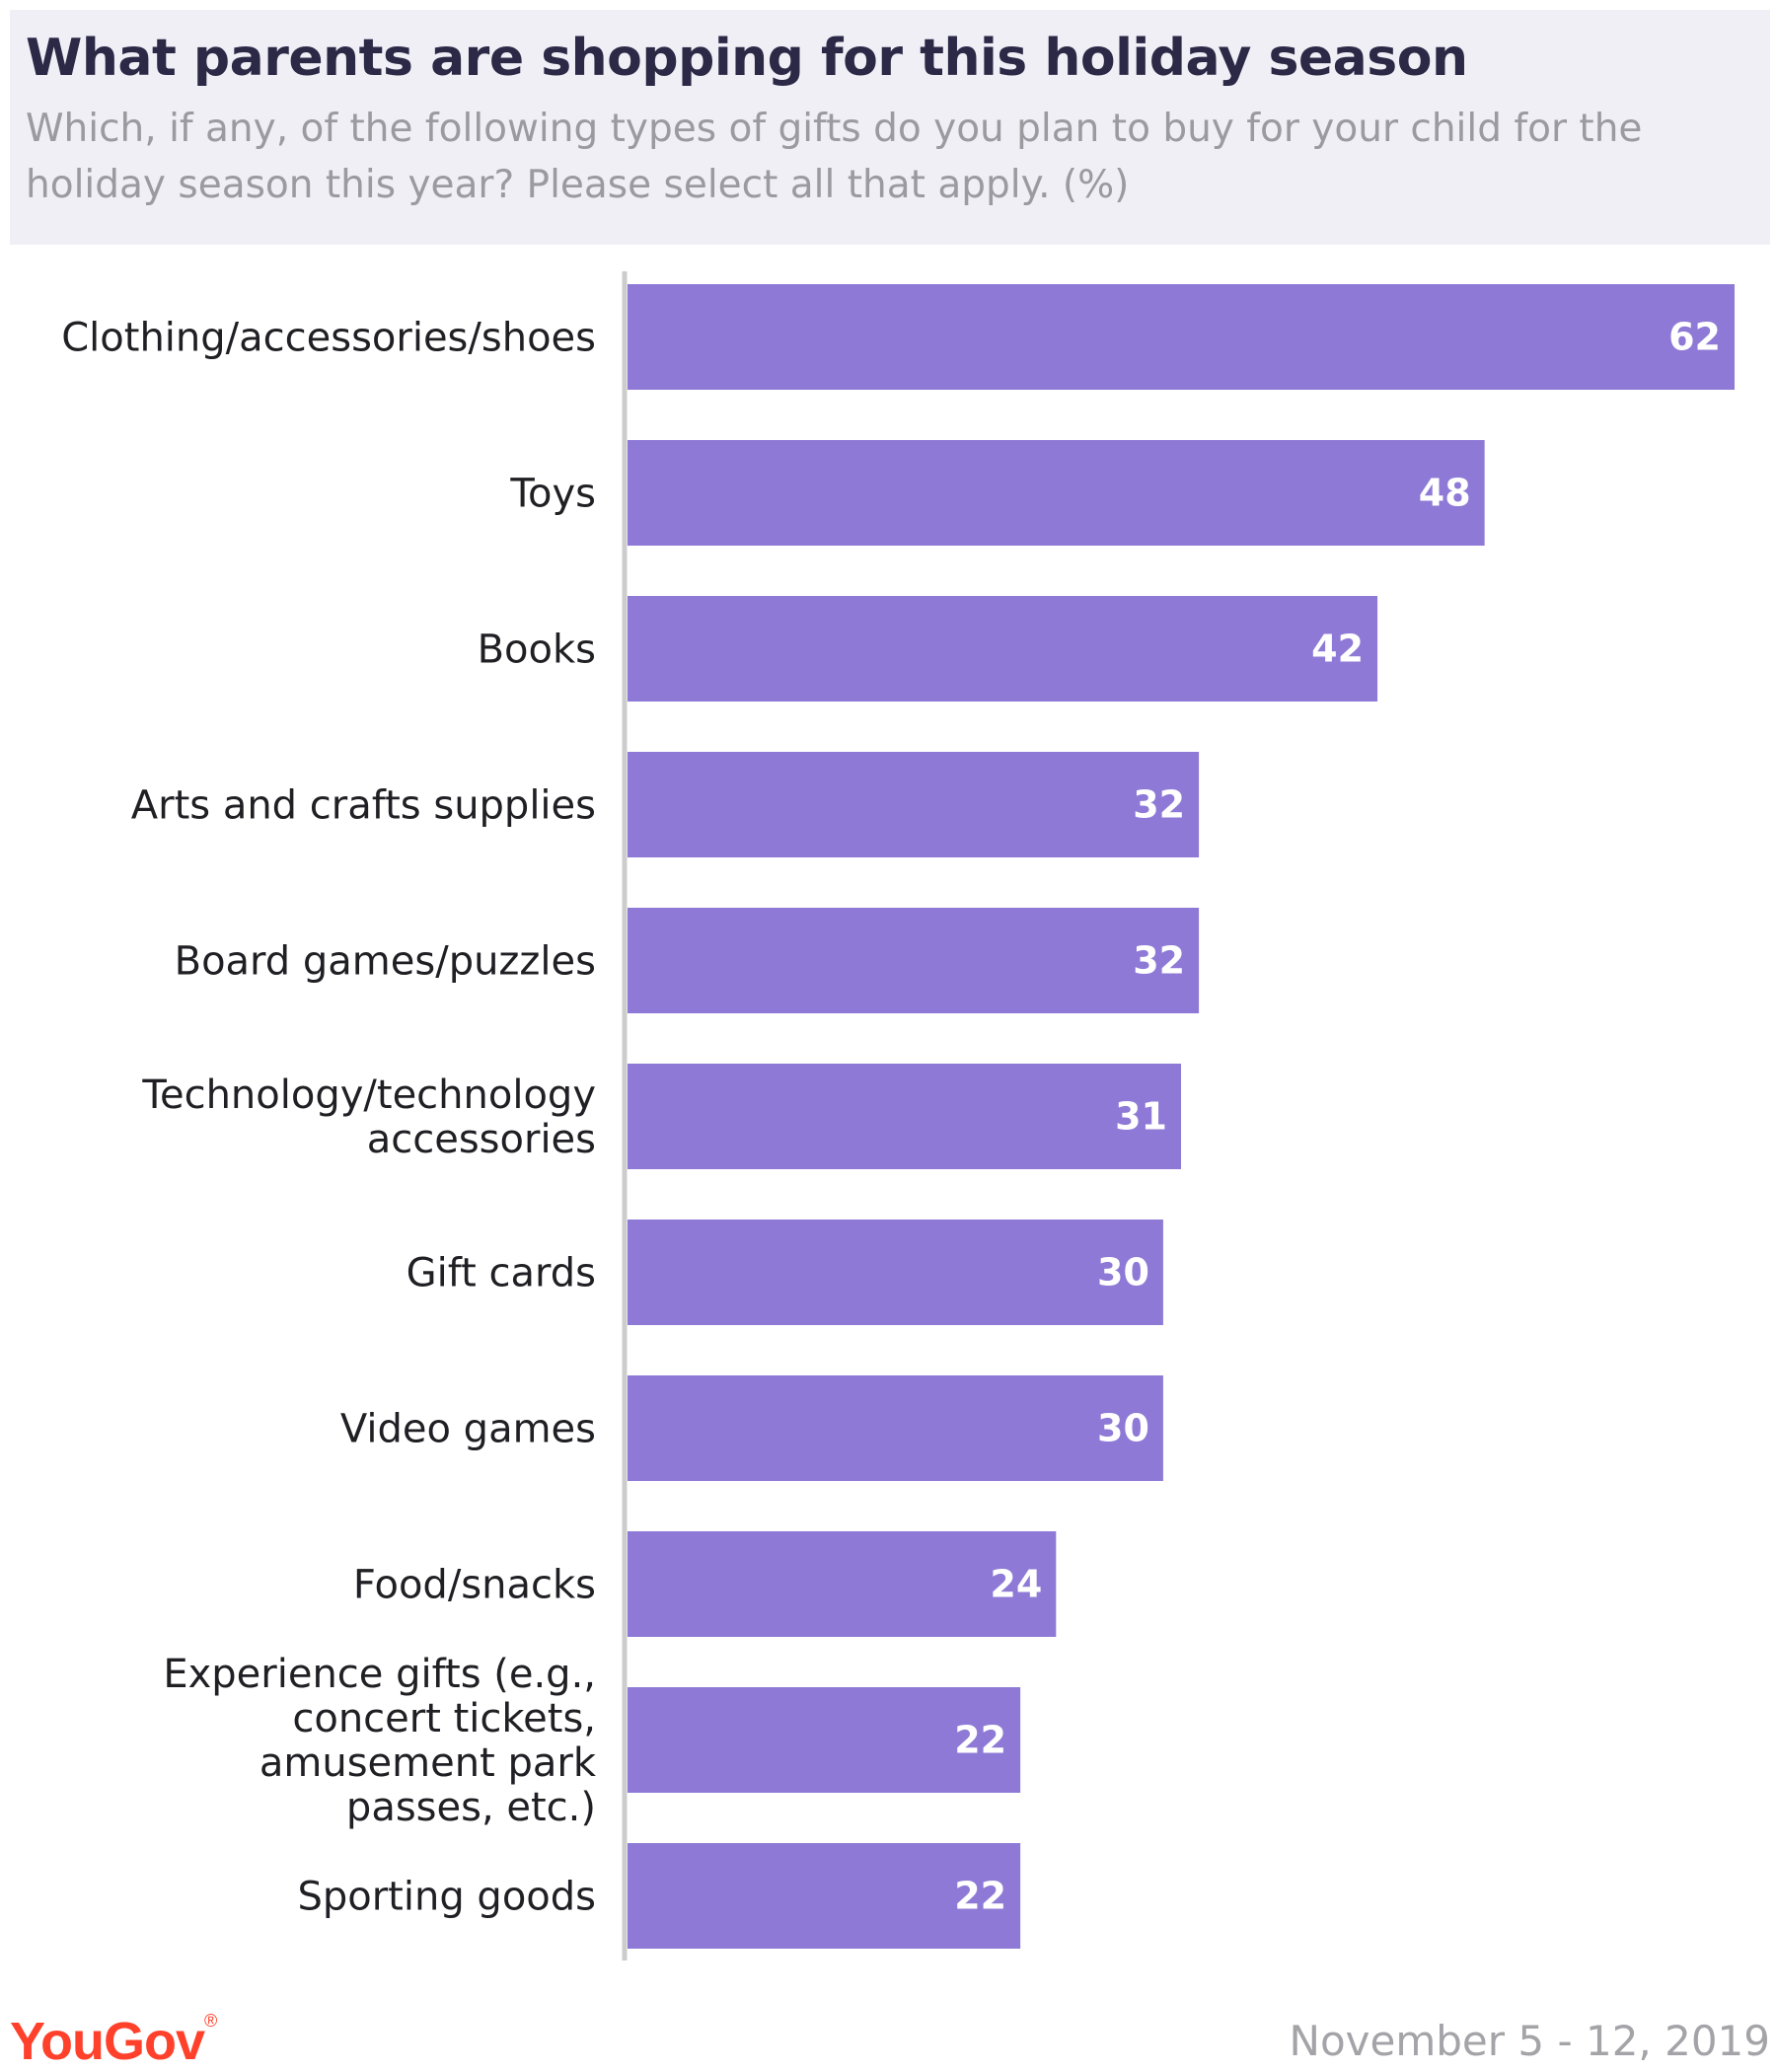 The image size is (1776, 2072). What do you see at coordinates (481, 1140) in the screenshot?
I see `category-label-line: accessories` at bounding box center [481, 1140].